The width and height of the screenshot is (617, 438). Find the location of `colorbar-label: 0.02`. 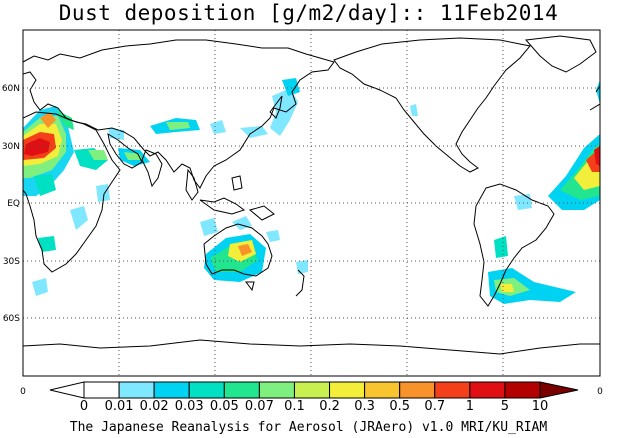

colorbar-label: 0.02 is located at coordinates (154, 406).